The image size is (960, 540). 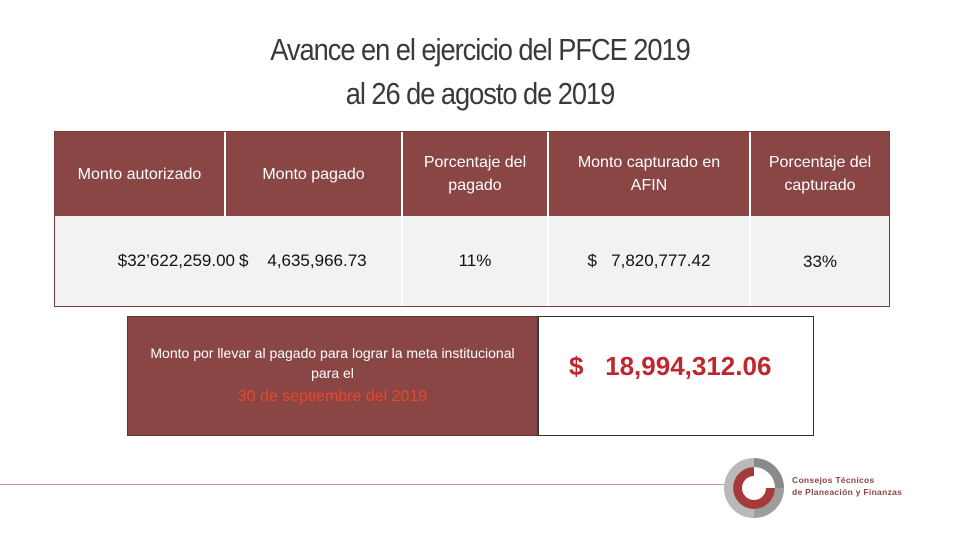 I want to click on value-monto-capturado-text: $ 7,820,777.42, so click(x=649, y=260).